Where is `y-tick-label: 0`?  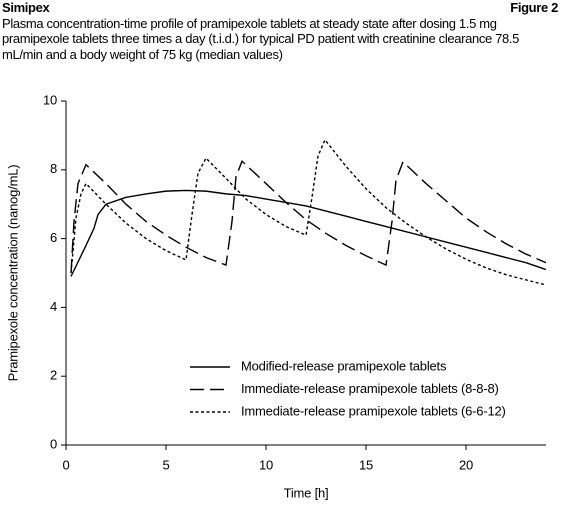
y-tick-label: 0 is located at coordinates (53, 443).